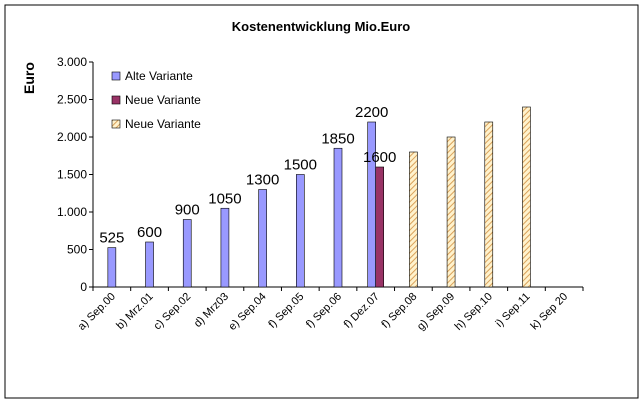 The width and height of the screenshot is (643, 403). Describe the element at coordinates (116, 124) in the screenshot. I see `legend-swatch-neue-variante-hatched` at that location.